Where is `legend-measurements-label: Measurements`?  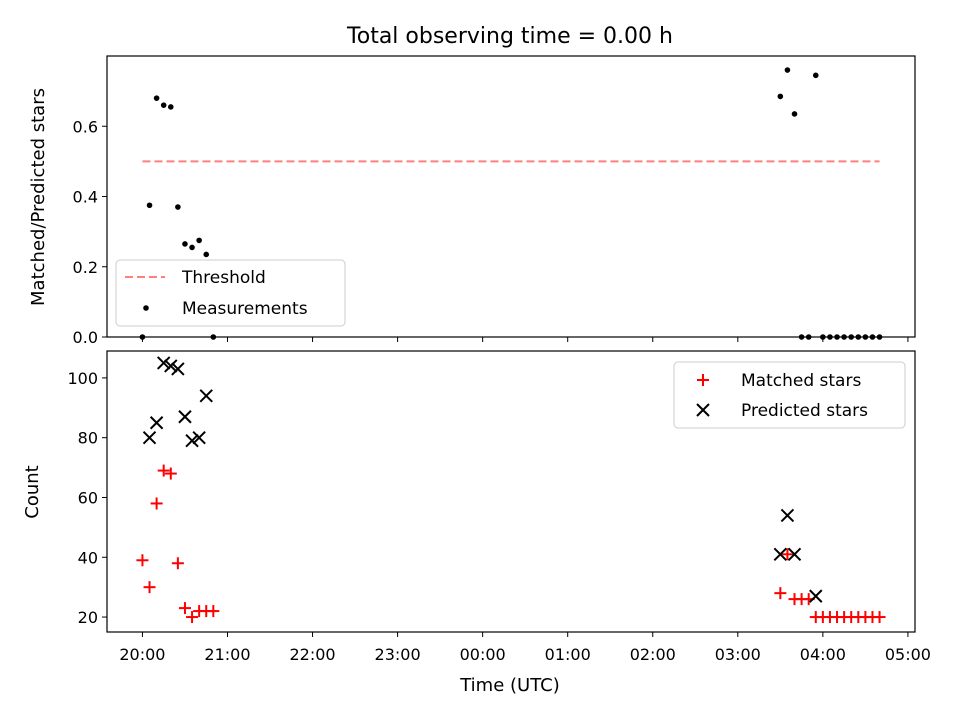
legend-measurements-label: Measurements is located at coordinates (245, 309).